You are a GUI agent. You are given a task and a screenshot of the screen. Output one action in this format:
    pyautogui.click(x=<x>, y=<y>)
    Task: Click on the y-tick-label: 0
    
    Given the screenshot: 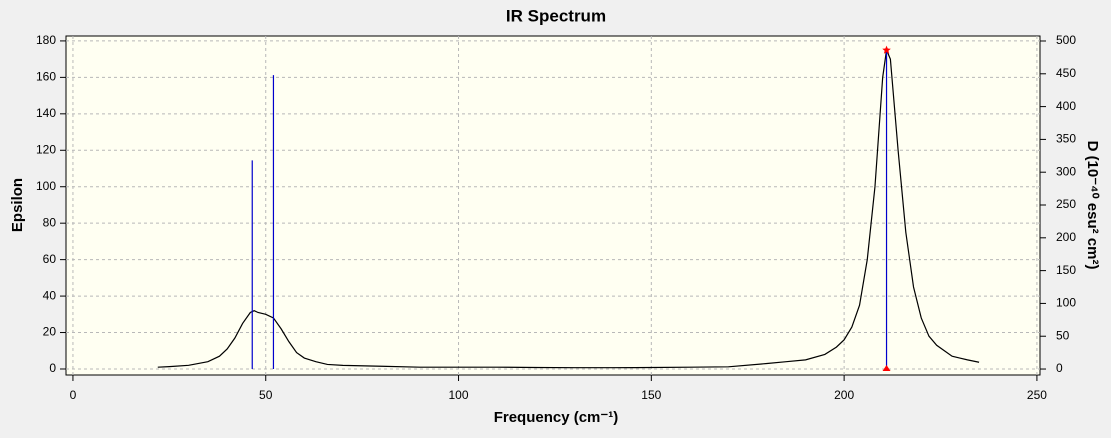 What is the action you would take?
    pyautogui.click(x=52, y=368)
    